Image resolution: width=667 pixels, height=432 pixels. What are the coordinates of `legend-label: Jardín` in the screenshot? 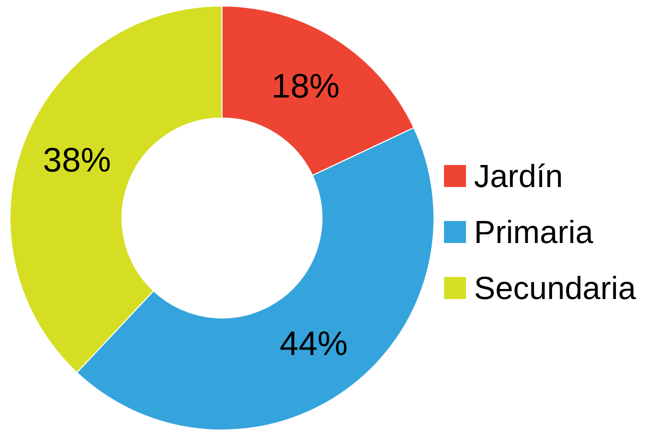 It's located at (518, 176).